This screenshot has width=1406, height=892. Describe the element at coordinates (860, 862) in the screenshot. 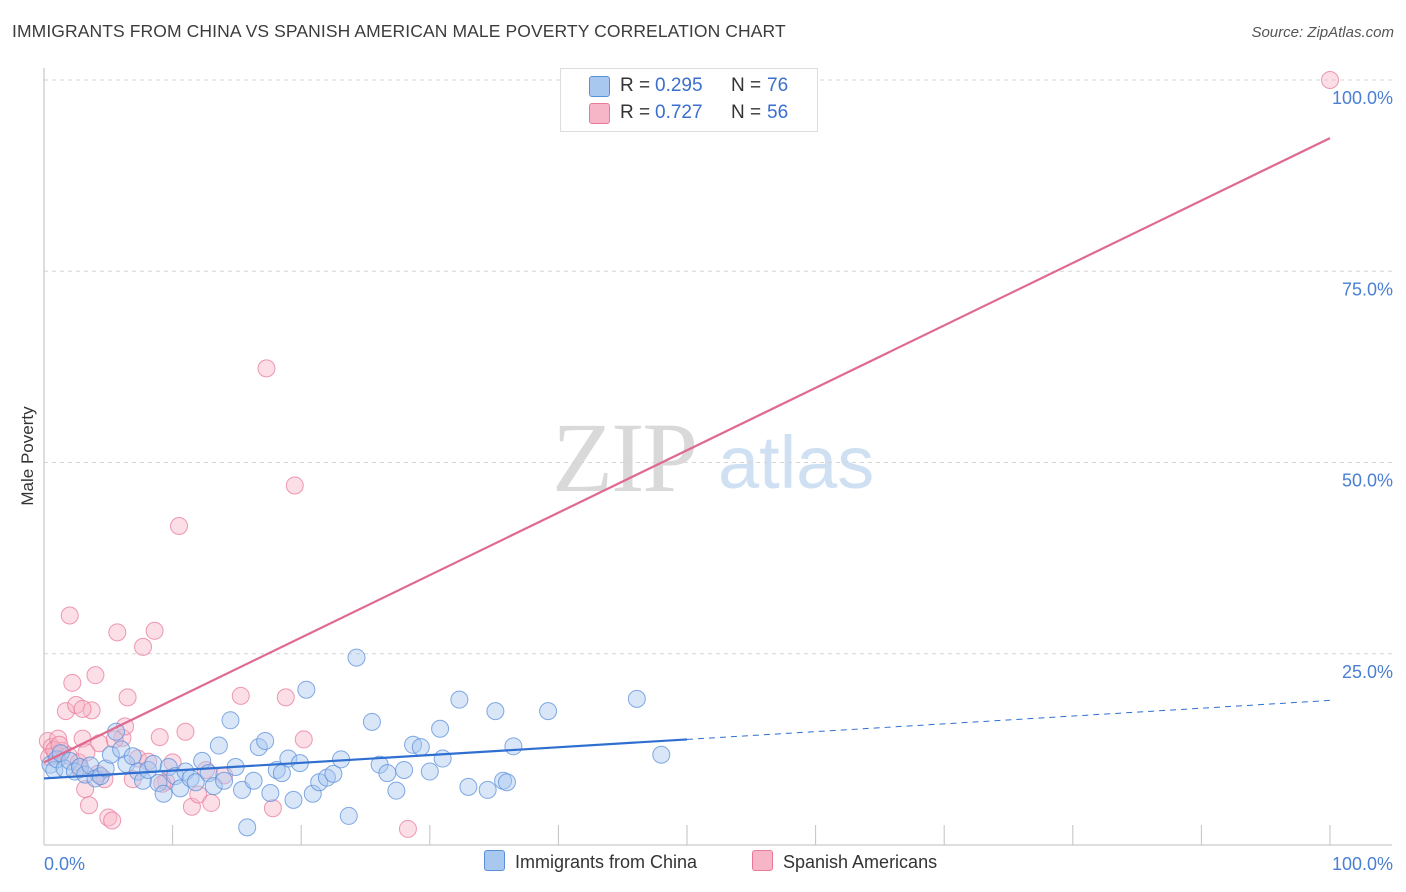

I see `legend-label-spanish: Spanish Americans` at that location.